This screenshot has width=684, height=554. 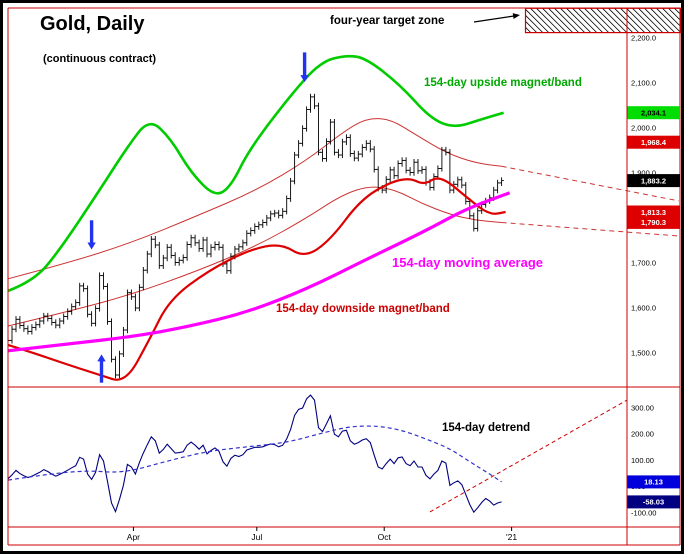 I want to click on svg-text: 2,000.0, so click(x=643, y=128).